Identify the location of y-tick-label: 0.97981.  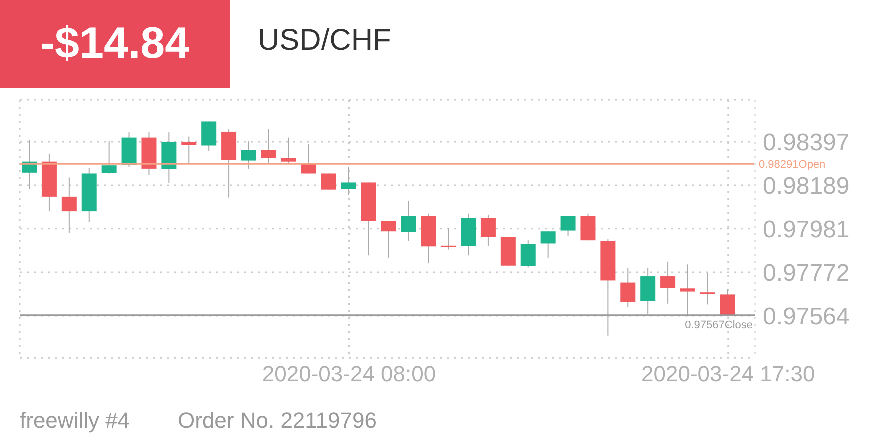
(806, 230).